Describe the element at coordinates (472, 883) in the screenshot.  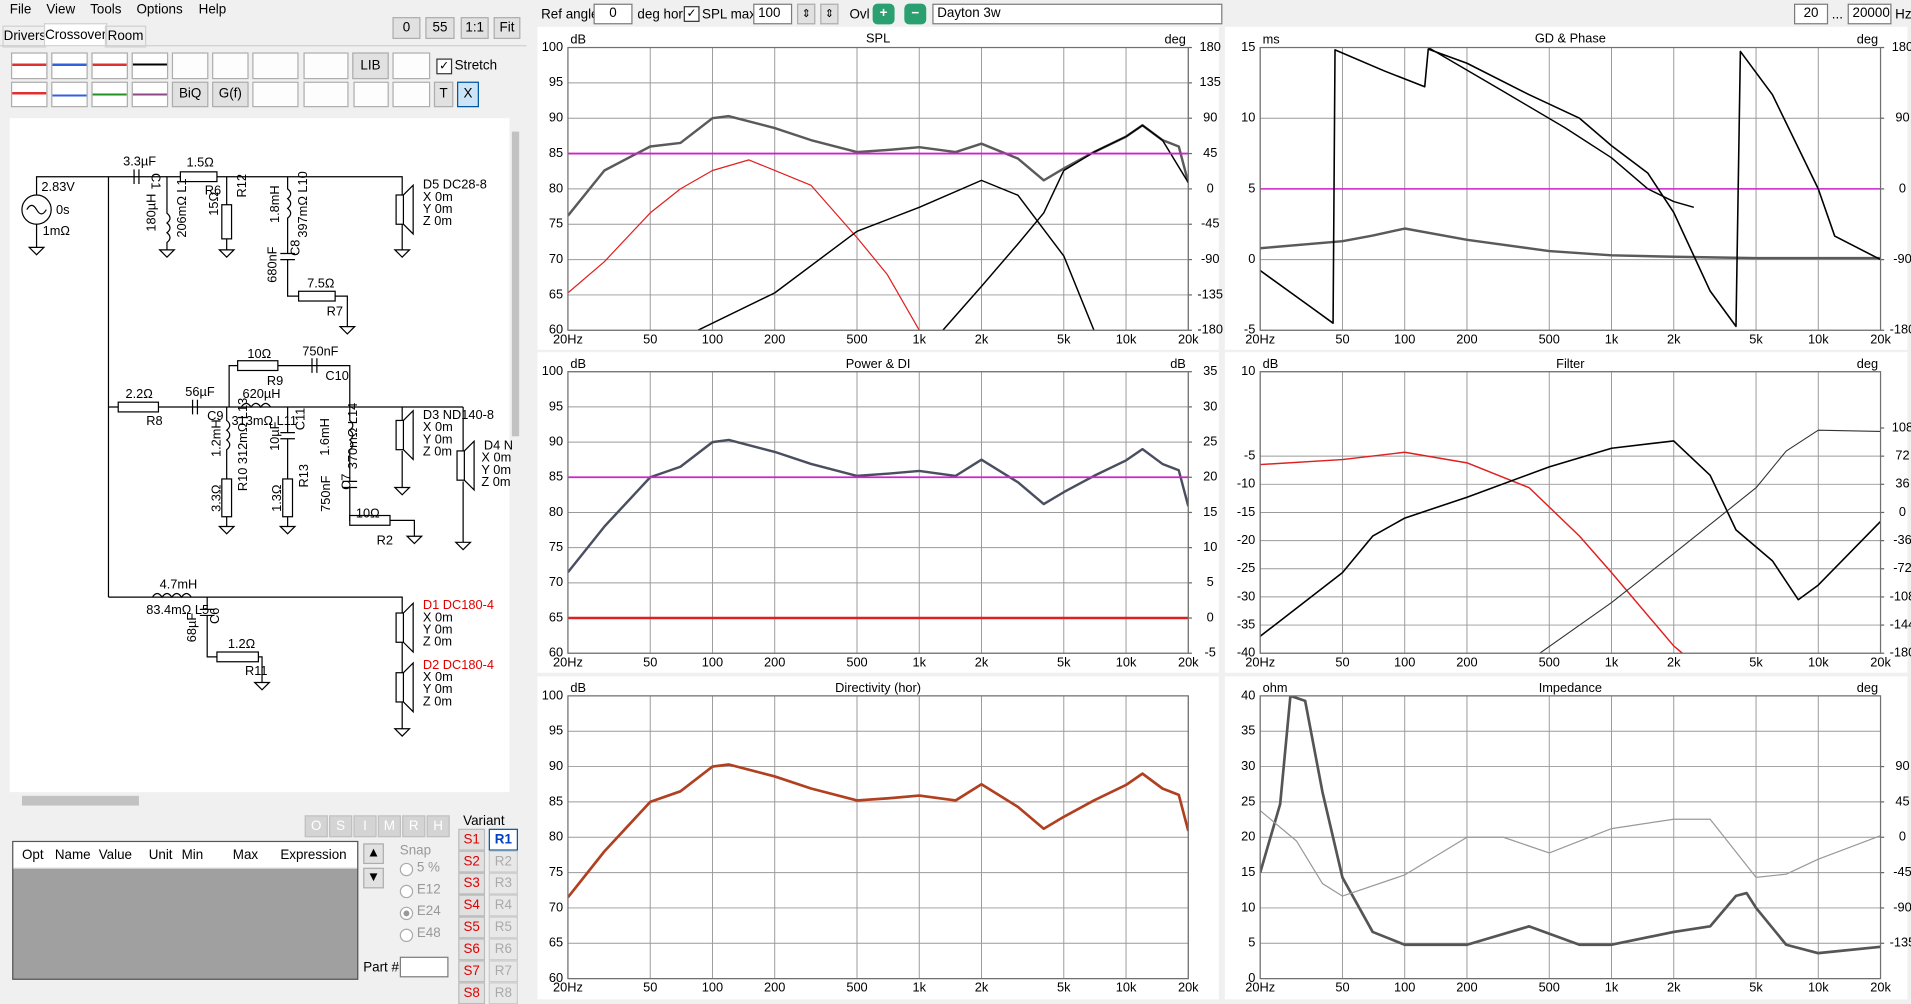
I see `variant-s: S3` at that location.